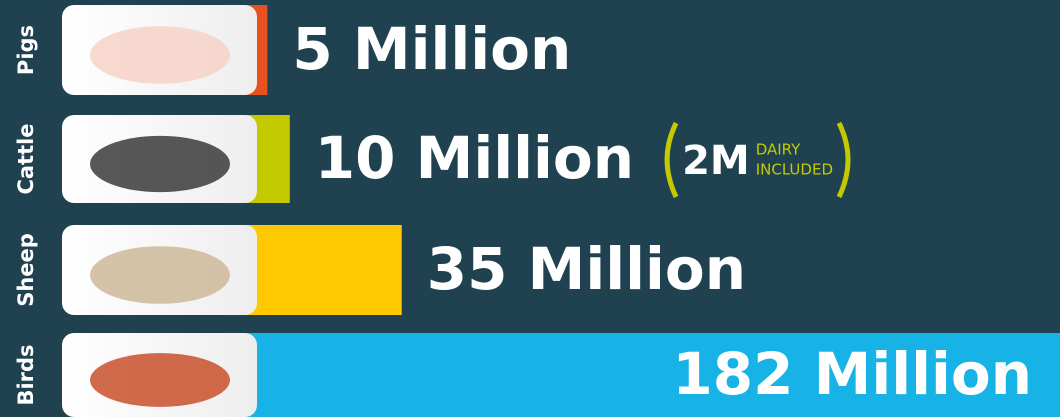  Describe the element at coordinates (778, 150) in the screenshot. I see `annotation-note: DAIRY` at that location.